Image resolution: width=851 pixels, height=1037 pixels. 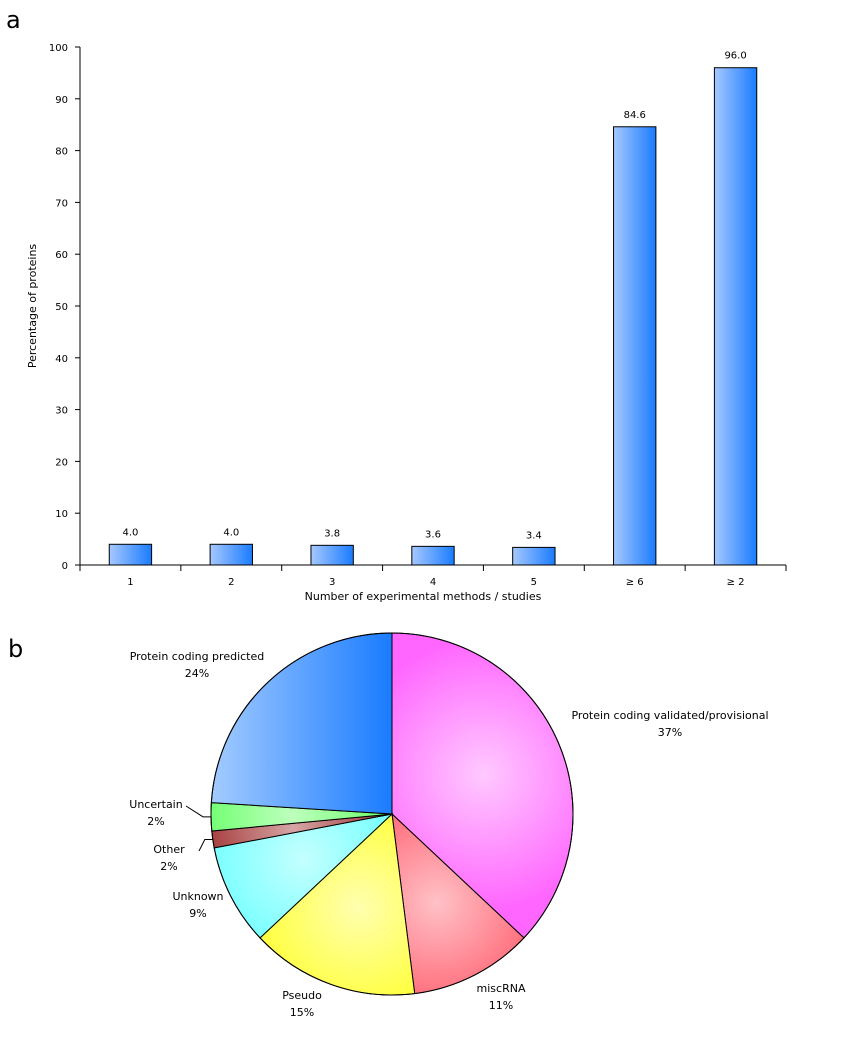 What do you see at coordinates (197, 656) in the screenshot?
I see `pie-slice-label: Protein coding predicted` at bounding box center [197, 656].